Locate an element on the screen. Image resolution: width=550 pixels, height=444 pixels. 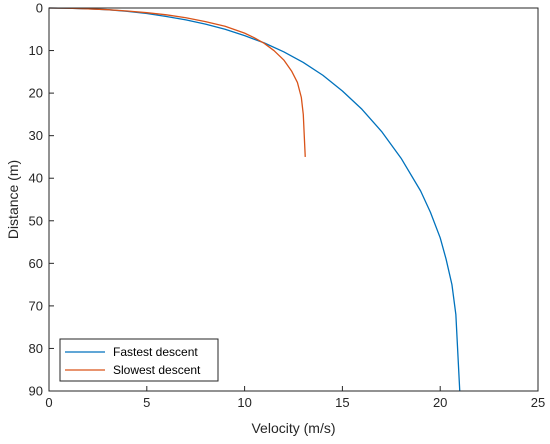
x-tick-label: 25 is located at coordinates (538, 402).